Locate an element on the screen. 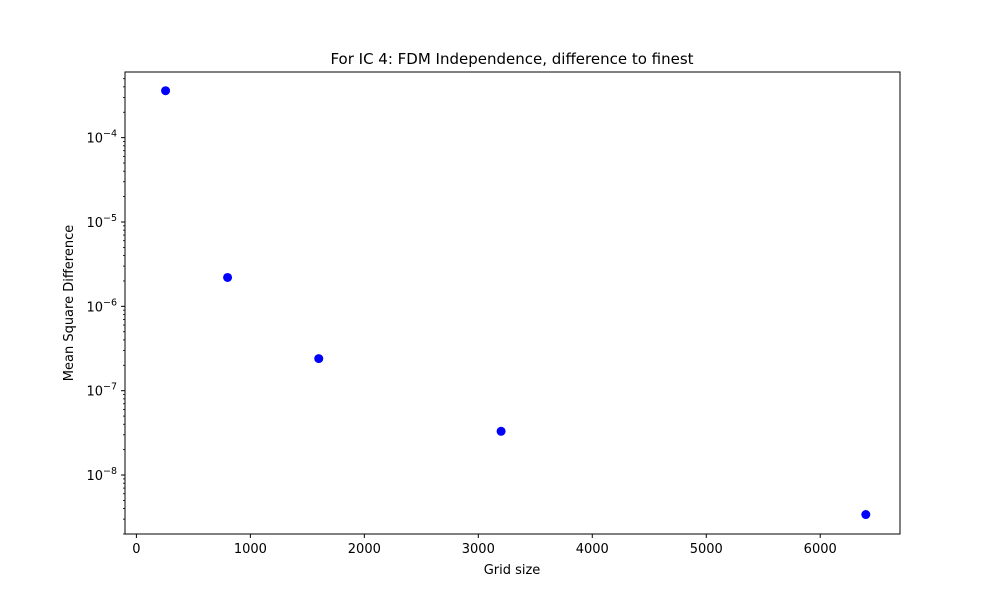  y-axis: 10⁻⁸ 10⁻⁷ 10⁻⁶ 10⁻⁵ 10⁻⁴ is located at coordinates (105, 306).